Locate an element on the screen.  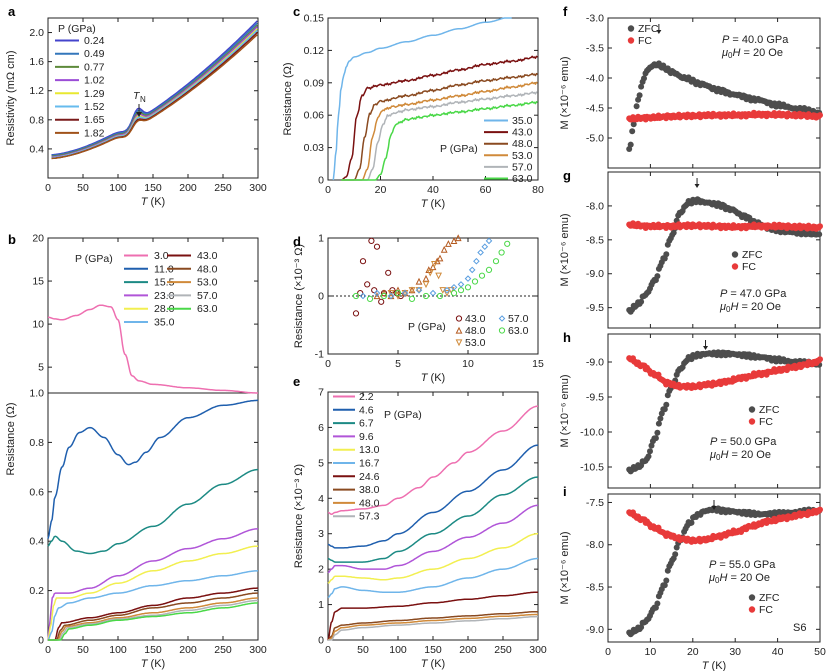
legend-label: FC is located at coordinates (749, 267).